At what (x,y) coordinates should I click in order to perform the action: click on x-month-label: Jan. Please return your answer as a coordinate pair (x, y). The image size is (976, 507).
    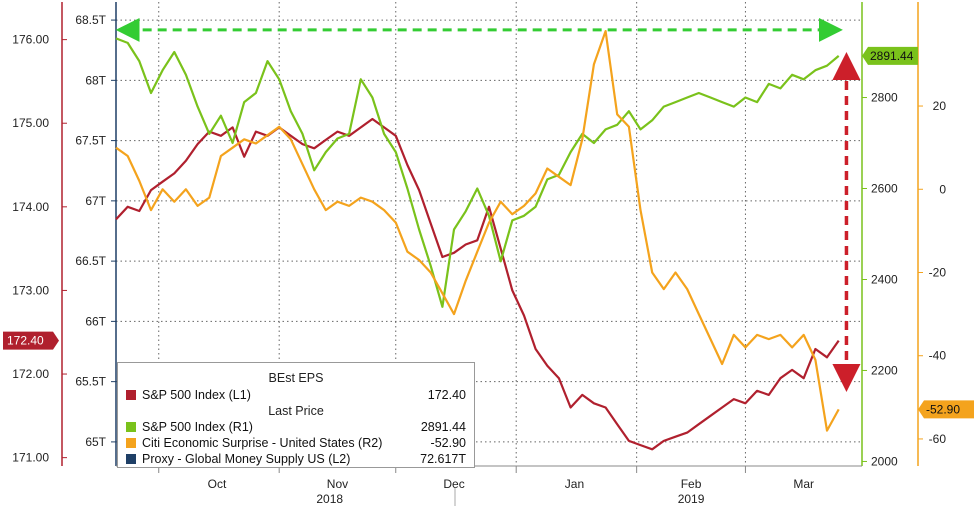
    Looking at the image, I should click on (574, 484).